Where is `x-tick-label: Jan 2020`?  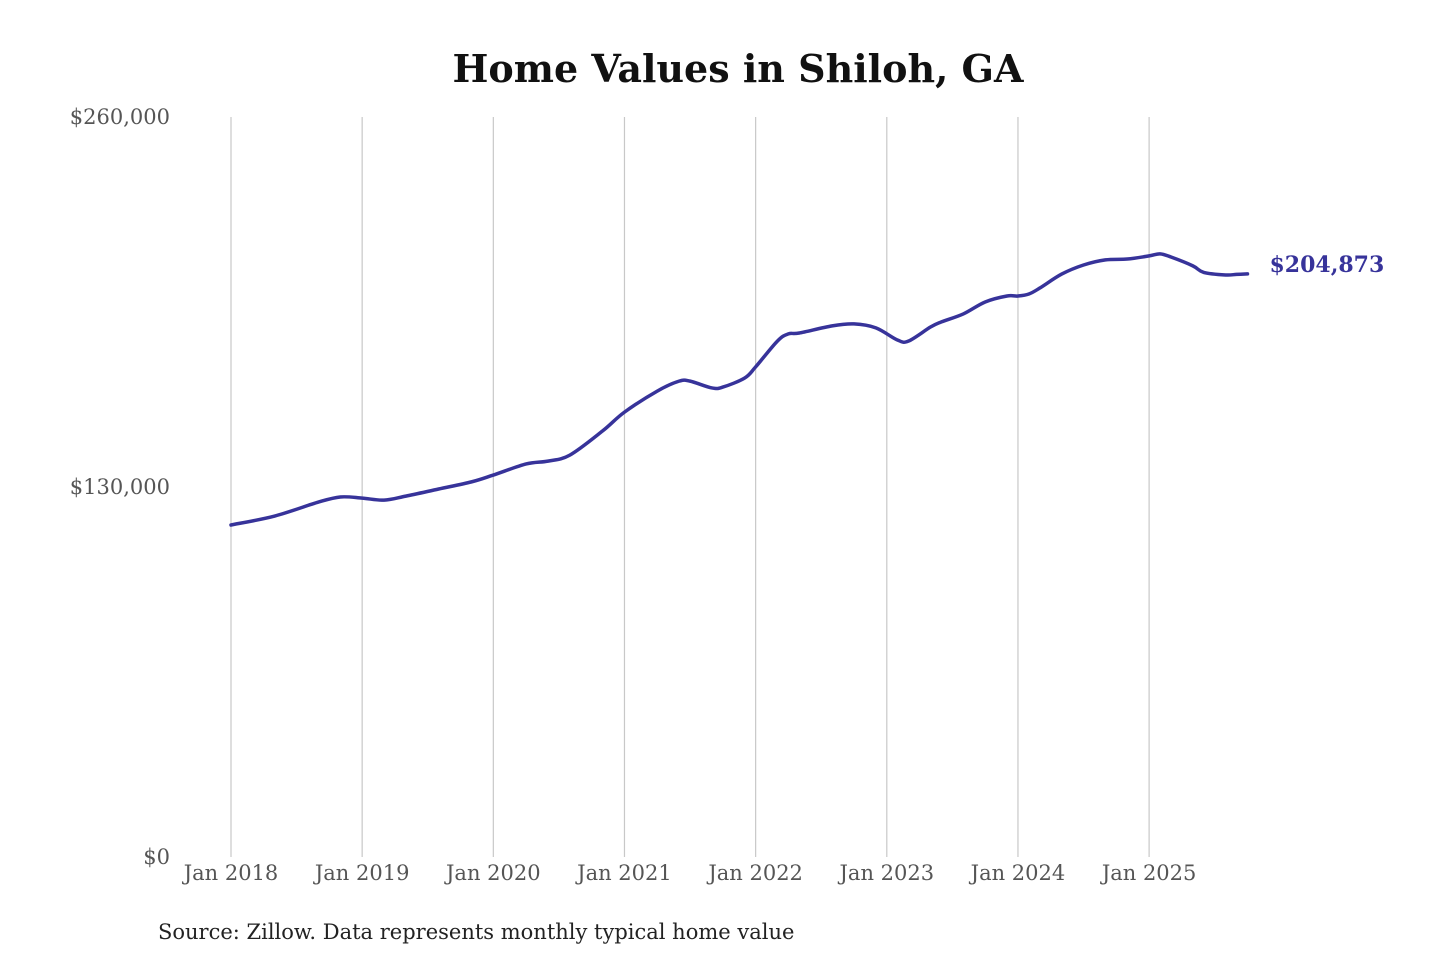
x-tick-label: Jan 2020 is located at coordinates (492, 873).